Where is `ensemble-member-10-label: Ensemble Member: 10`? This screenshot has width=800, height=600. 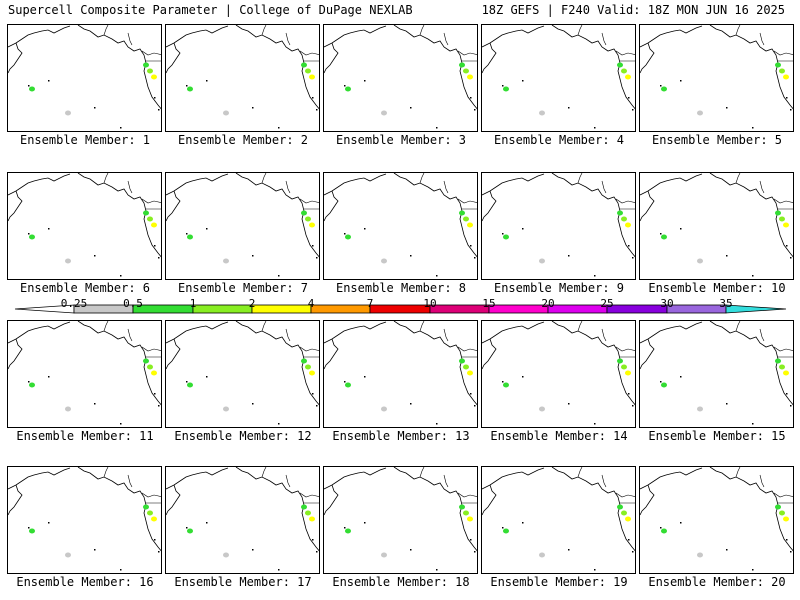 ensemble-member-10-label: Ensemble Member: 10 is located at coordinates (717, 288).